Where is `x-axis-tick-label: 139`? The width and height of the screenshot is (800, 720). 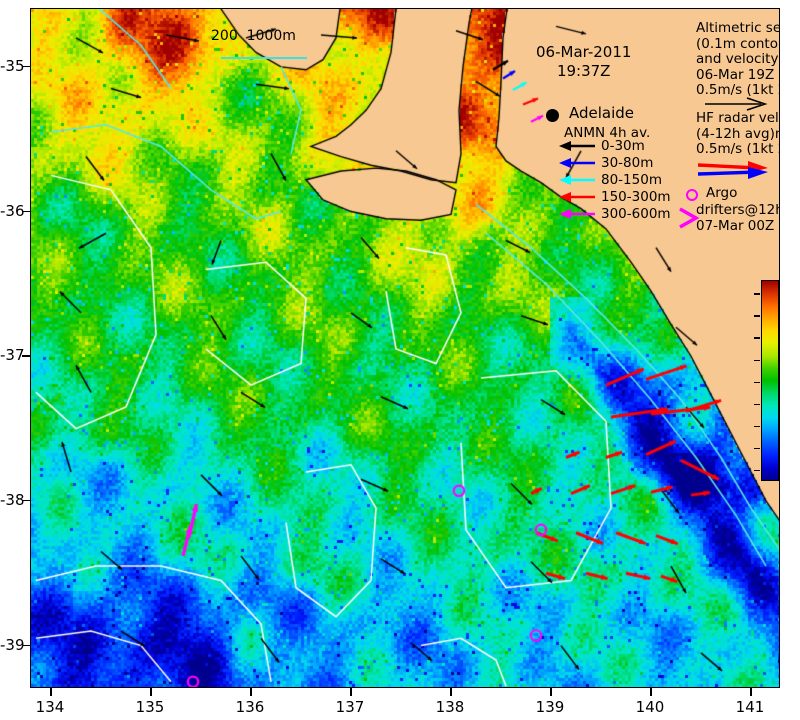
x-axis-tick-label: 139 is located at coordinates (550, 707).